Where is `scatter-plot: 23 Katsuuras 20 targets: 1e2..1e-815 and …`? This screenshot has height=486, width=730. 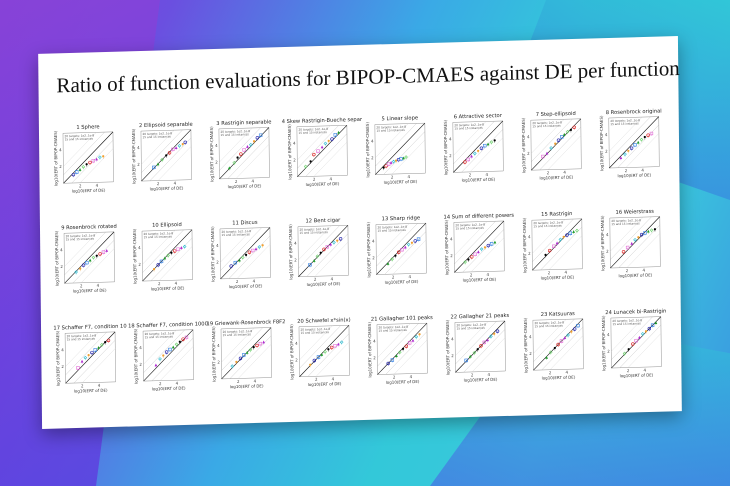 scatter-plot: 23 Katsuuras 20 targets: 1e2..1e-815 and … is located at coordinates (553, 346).